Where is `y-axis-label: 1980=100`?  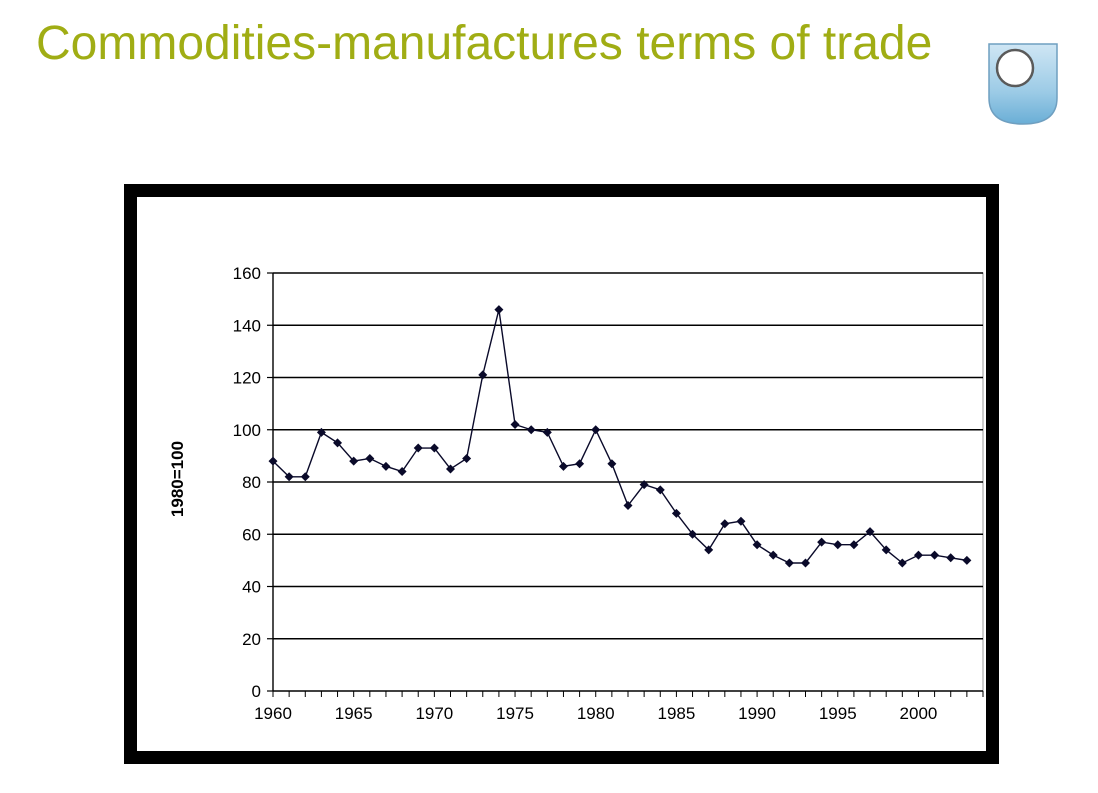 y-axis-label: 1980=100 is located at coordinates (177, 479).